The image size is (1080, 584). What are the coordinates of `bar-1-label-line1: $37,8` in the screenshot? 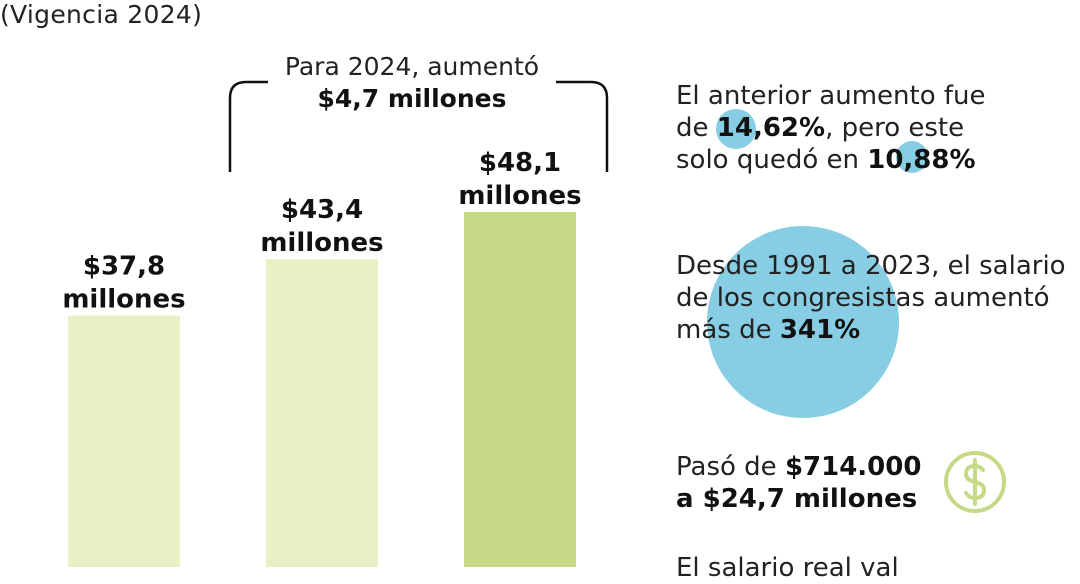 It's located at (124, 267).